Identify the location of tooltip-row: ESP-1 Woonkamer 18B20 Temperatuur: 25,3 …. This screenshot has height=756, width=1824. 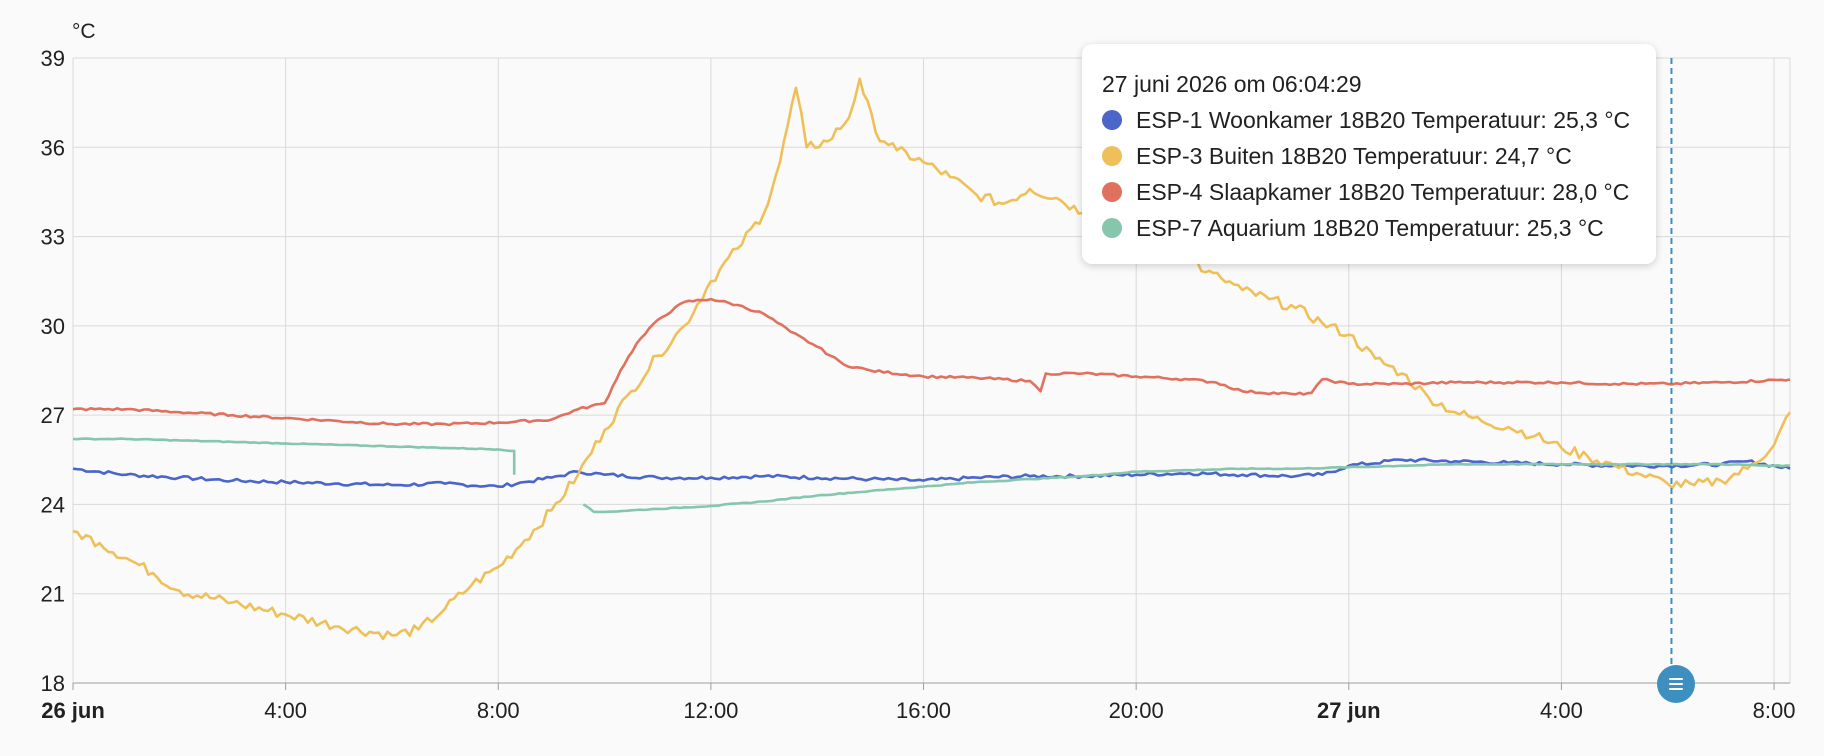
(1369, 120).